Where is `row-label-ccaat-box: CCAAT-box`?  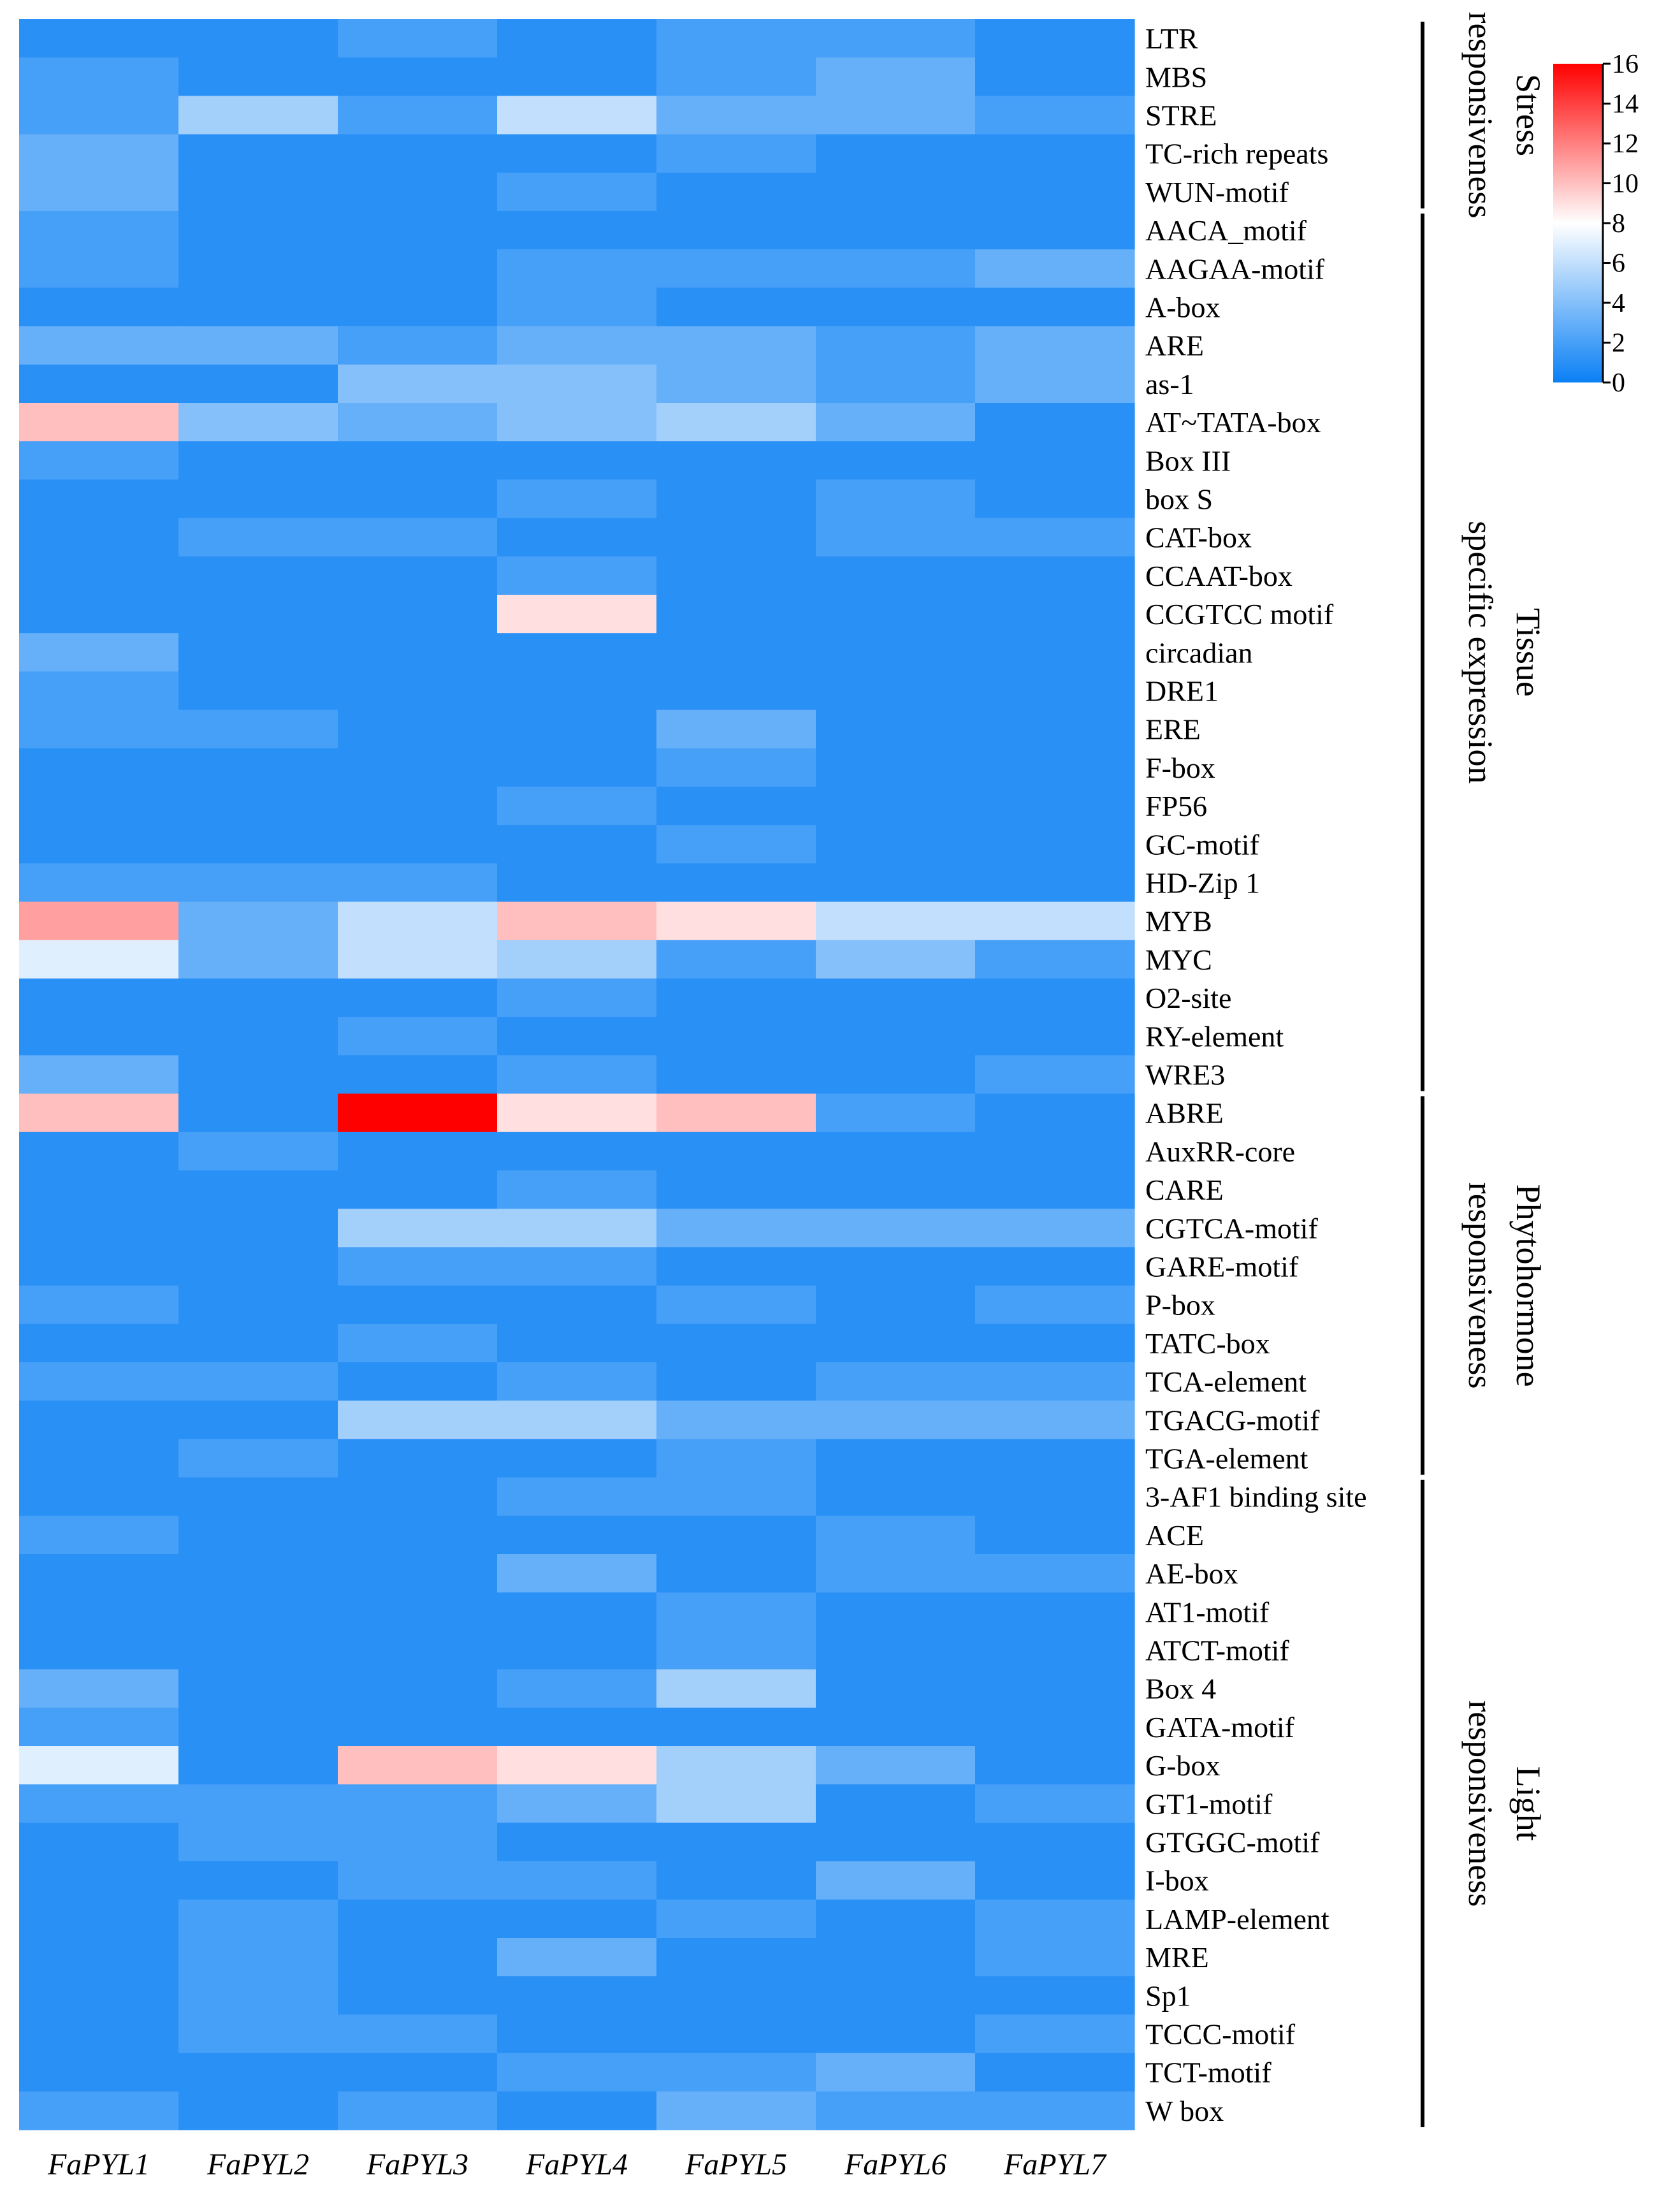
row-label-ccaat-box: CCAAT-box is located at coordinates (1219, 576).